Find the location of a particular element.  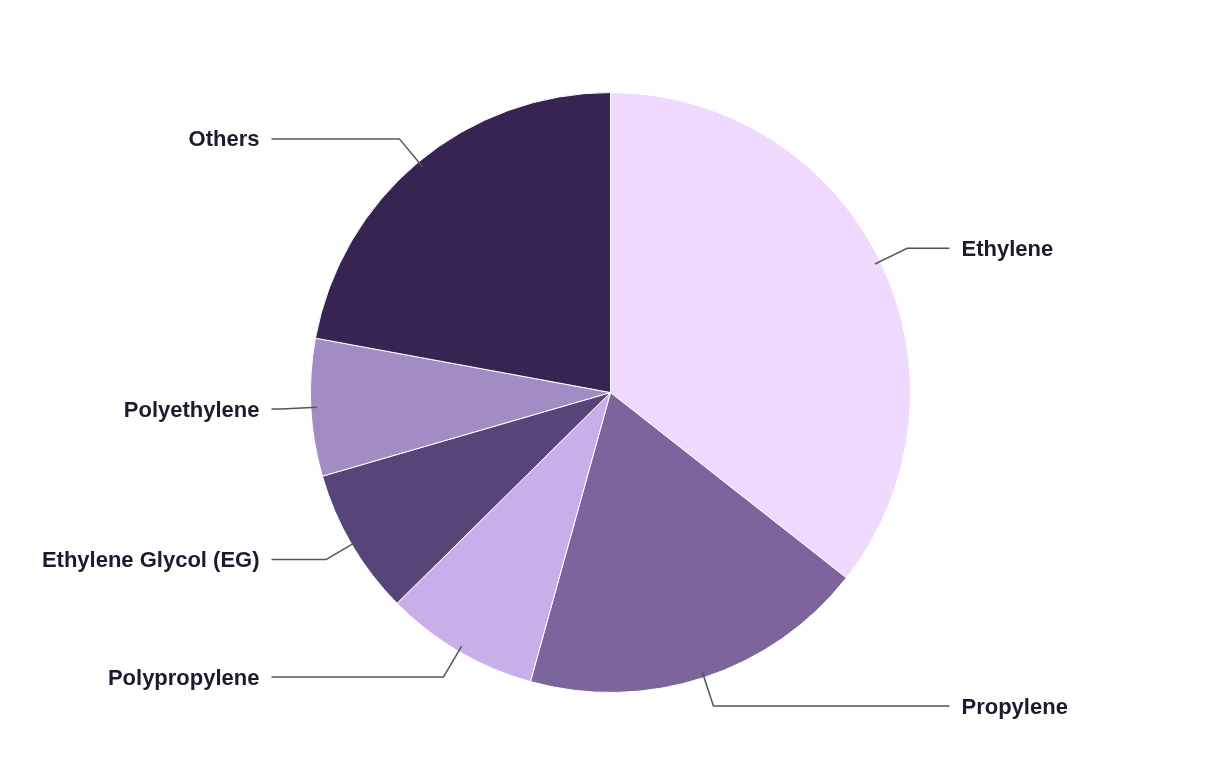

slice-label: Ethylene is located at coordinates (1007, 248).